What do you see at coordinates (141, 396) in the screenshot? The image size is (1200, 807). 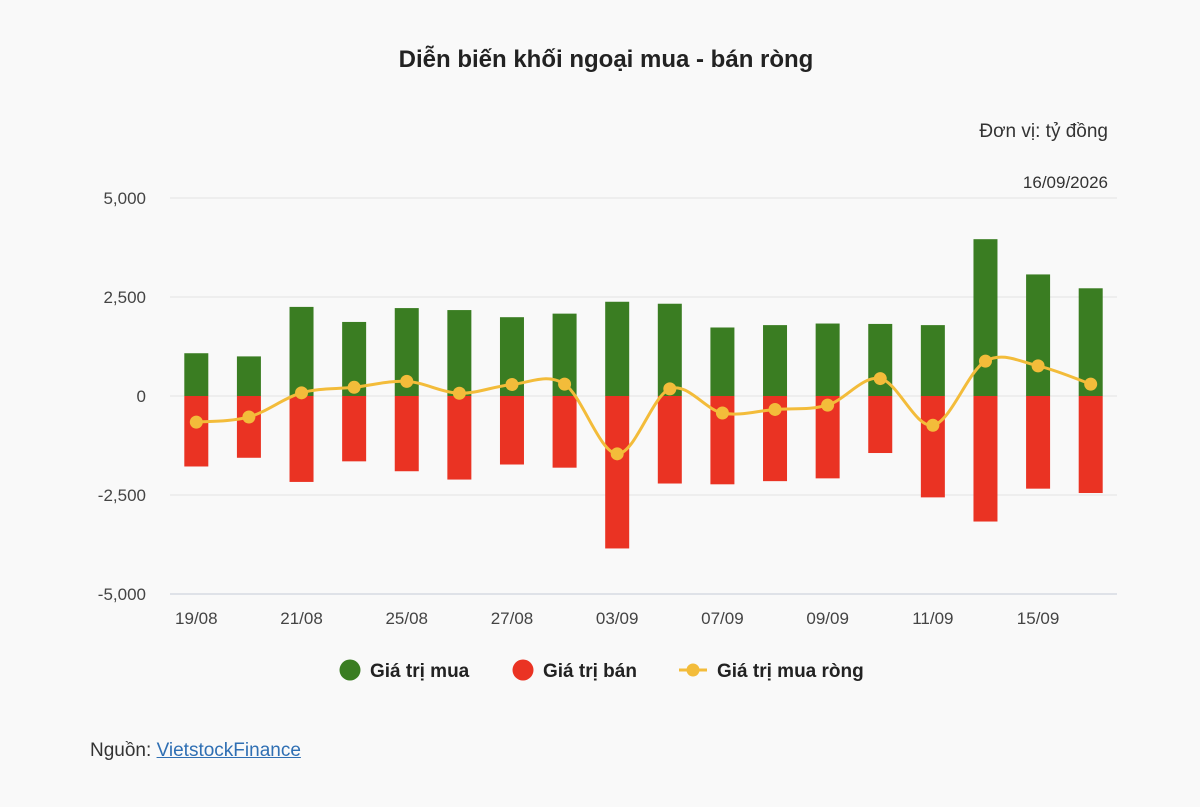 I see `y-tick-label: 0` at bounding box center [141, 396].